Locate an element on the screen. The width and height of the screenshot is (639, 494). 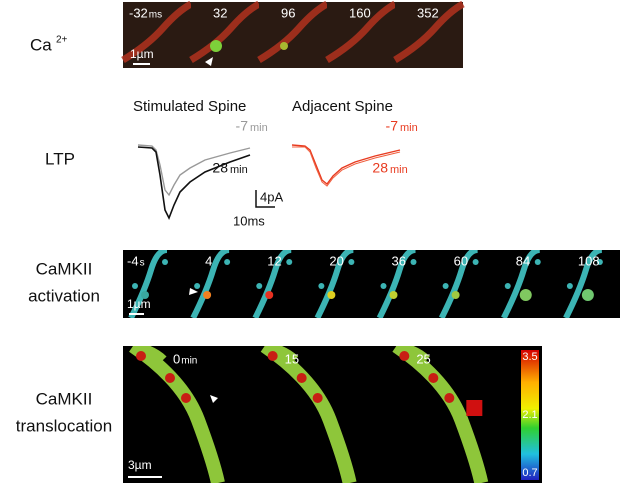
frame-time: 84 is located at coordinates (523, 260).